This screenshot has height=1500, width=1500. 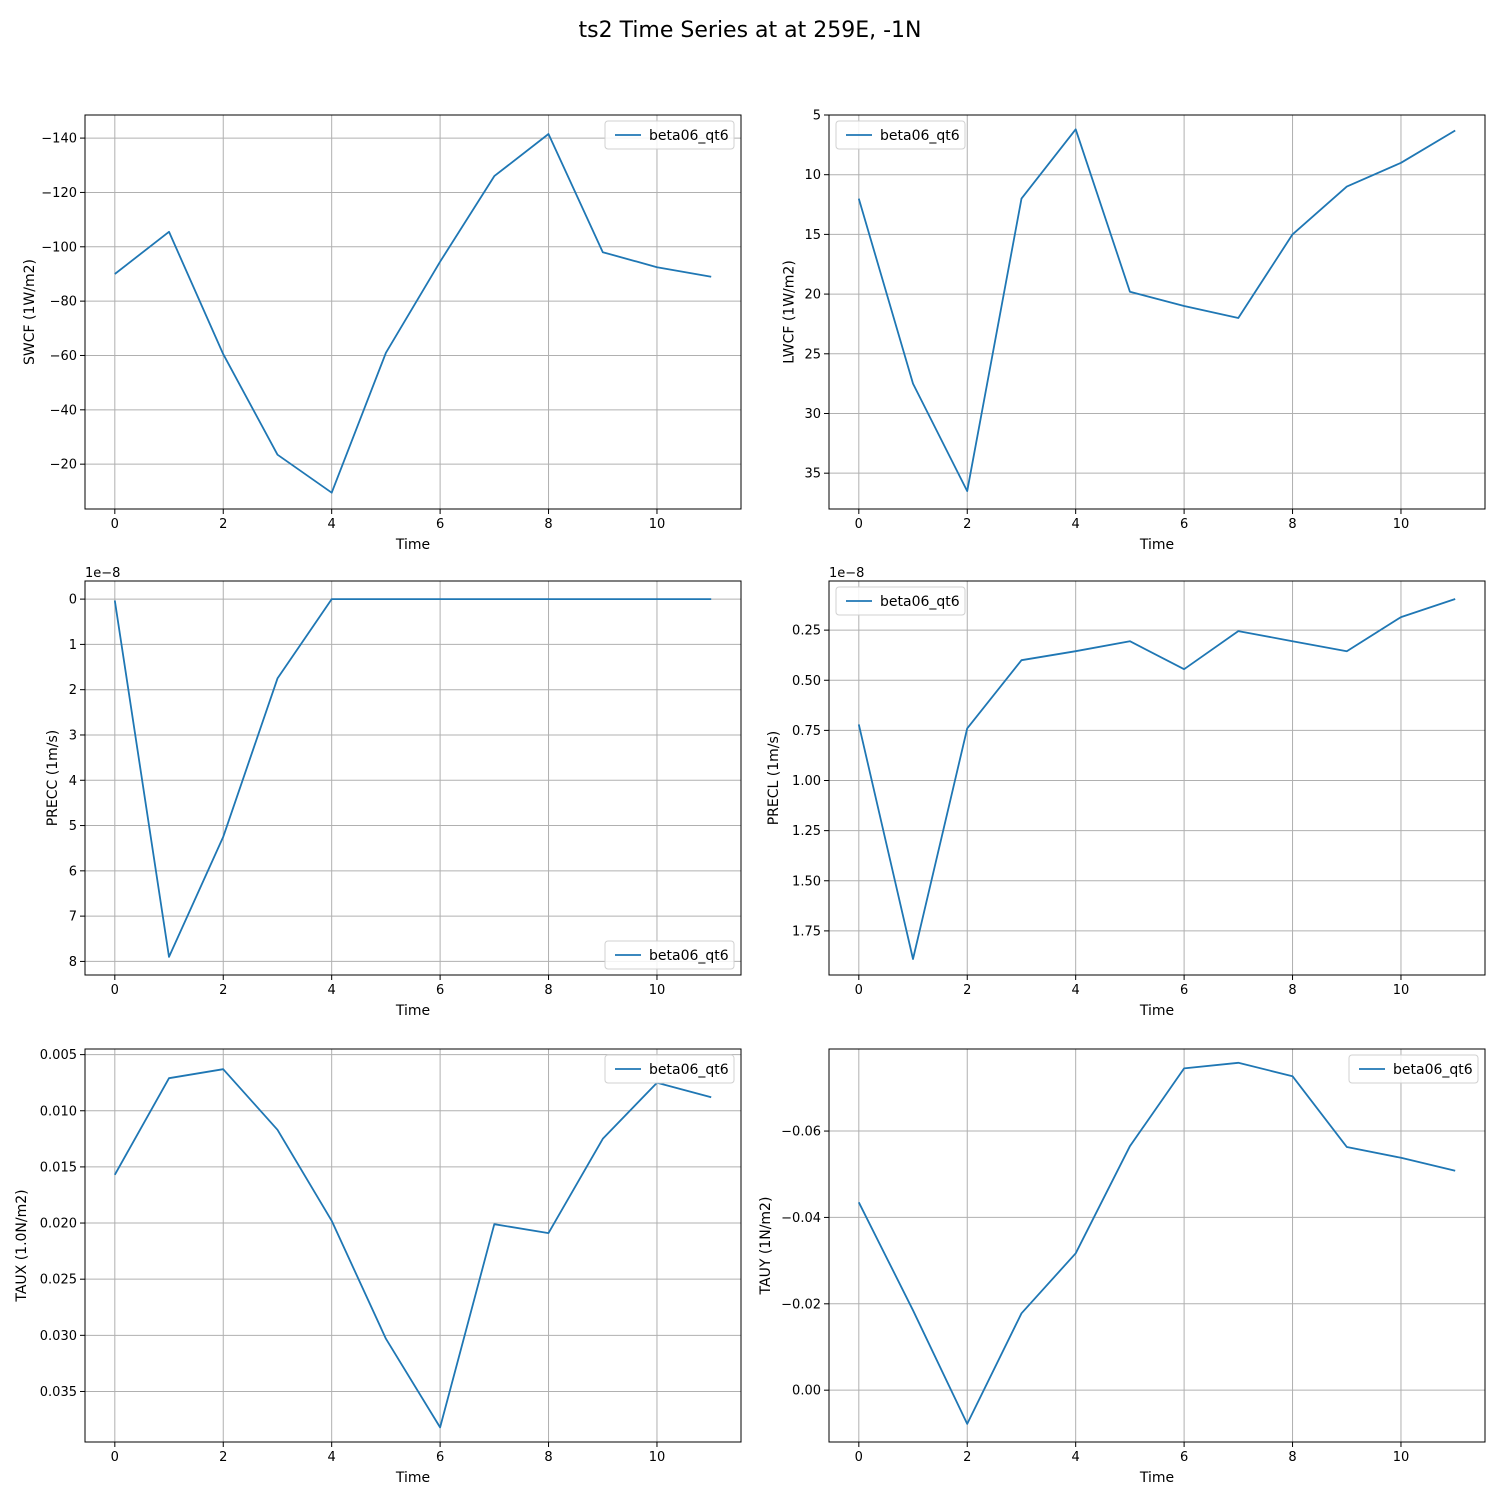 I want to click on y-tick-label: 1.75, so click(x=806, y=931).